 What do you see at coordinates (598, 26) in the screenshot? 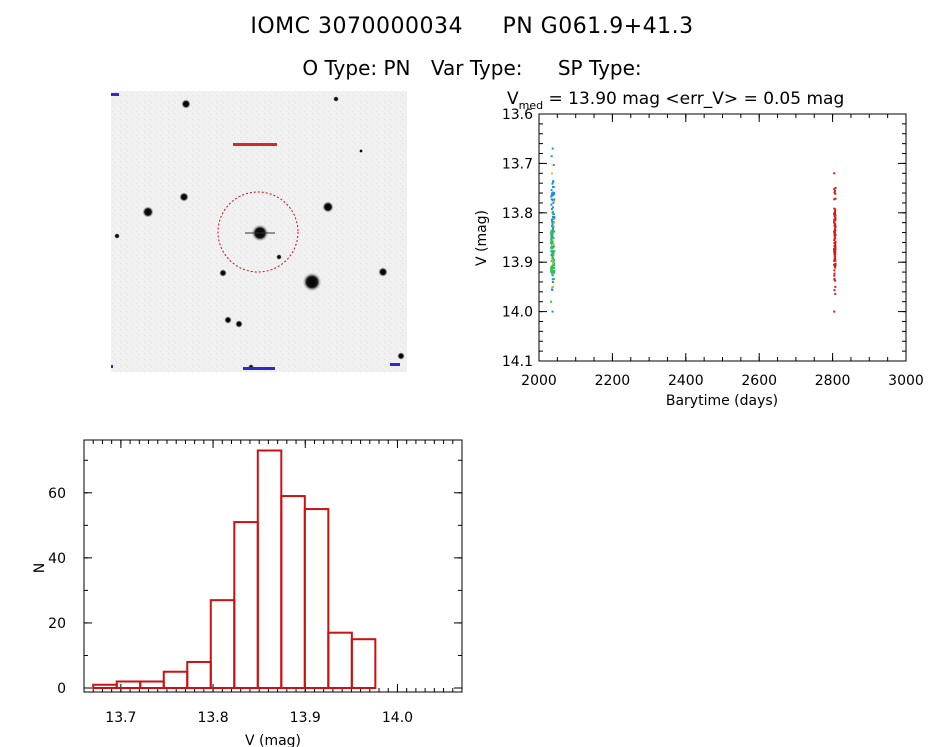
I see `pn-name: PN G061.9+41.3` at bounding box center [598, 26].